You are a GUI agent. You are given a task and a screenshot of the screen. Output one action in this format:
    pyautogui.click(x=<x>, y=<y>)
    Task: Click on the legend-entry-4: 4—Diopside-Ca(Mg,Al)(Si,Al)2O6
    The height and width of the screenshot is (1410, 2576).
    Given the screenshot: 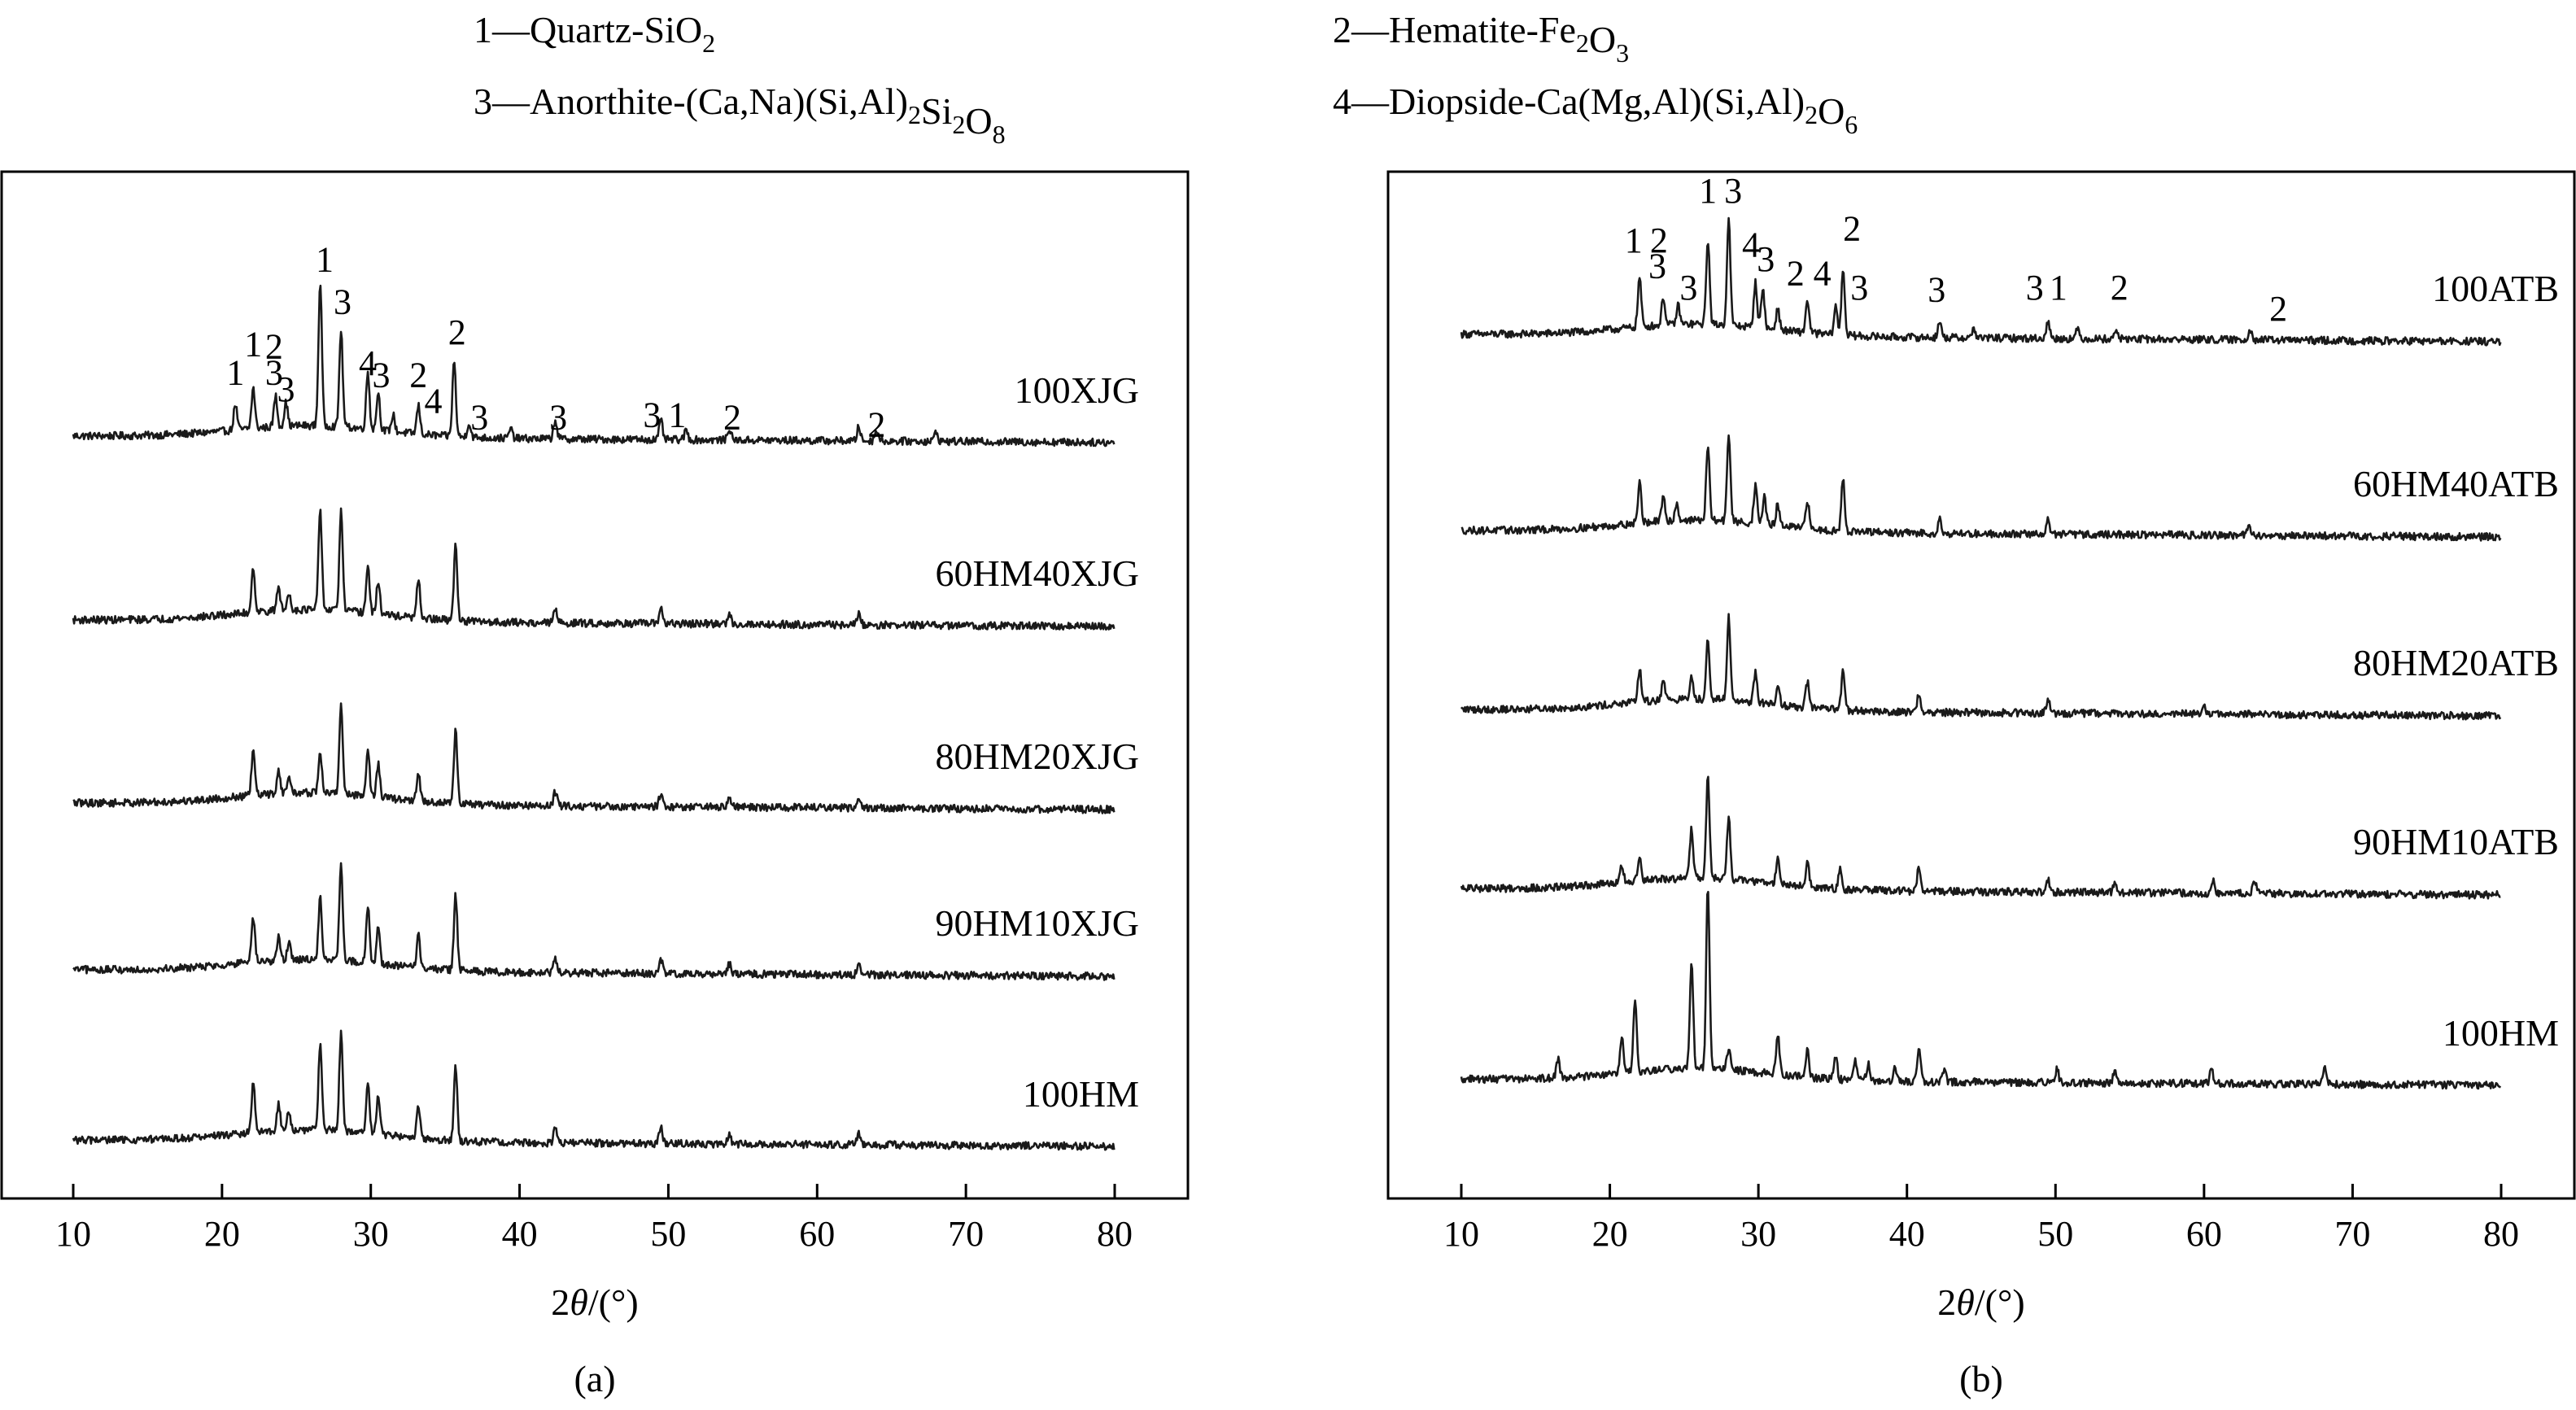 What is the action you would take?
    pyautogui.click(x=1595, y=110)
    